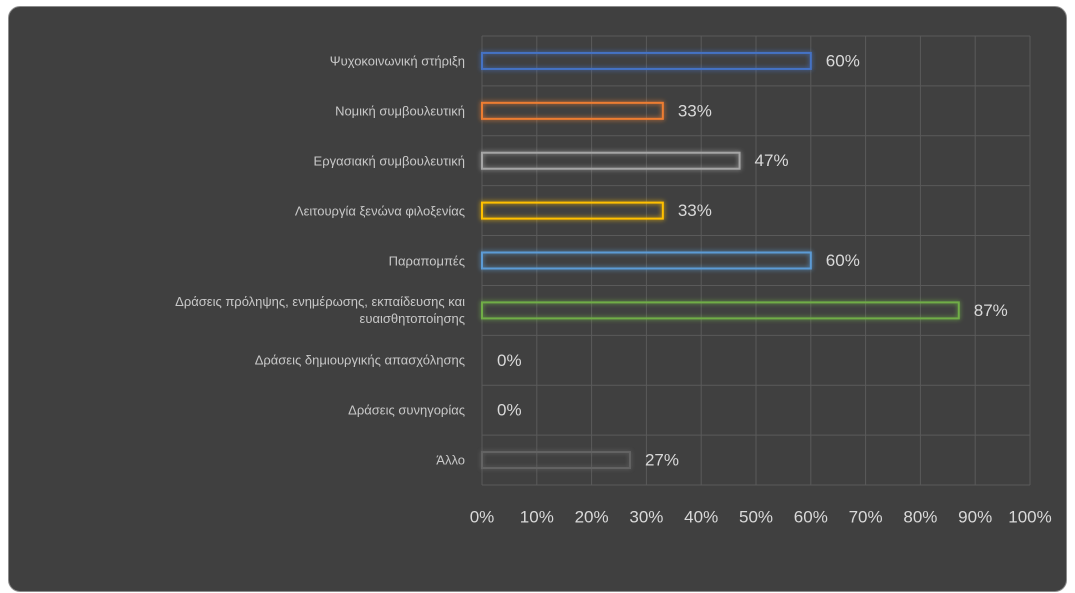 The width and height of the screenshot is (1075, 593). Describe the element at coordinates (450, 460) in the screenshot. I see `category-label: Άλλο` at that location.